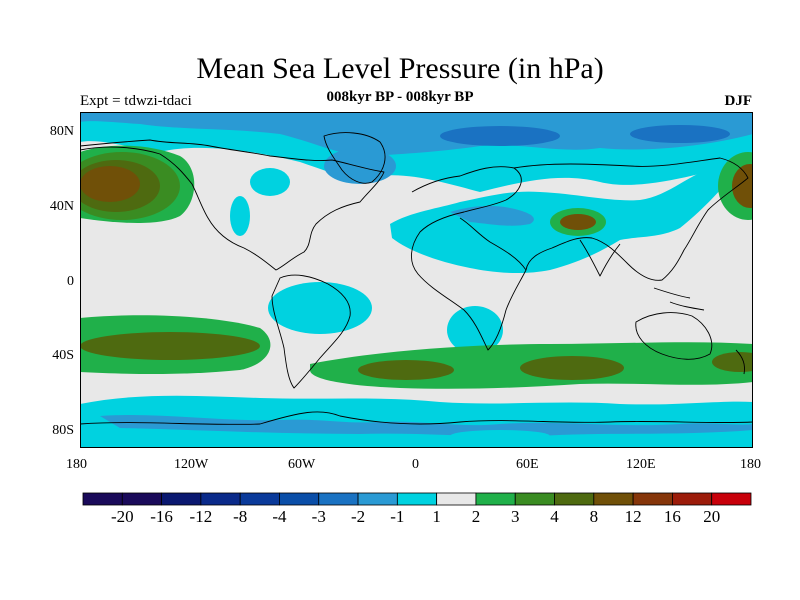 This screenshot has height=600, width=800. What do you see at coordinates (527, 464) in the screenshot?
I see `x-tick-label: 60E` at bounding box center [527, 464].